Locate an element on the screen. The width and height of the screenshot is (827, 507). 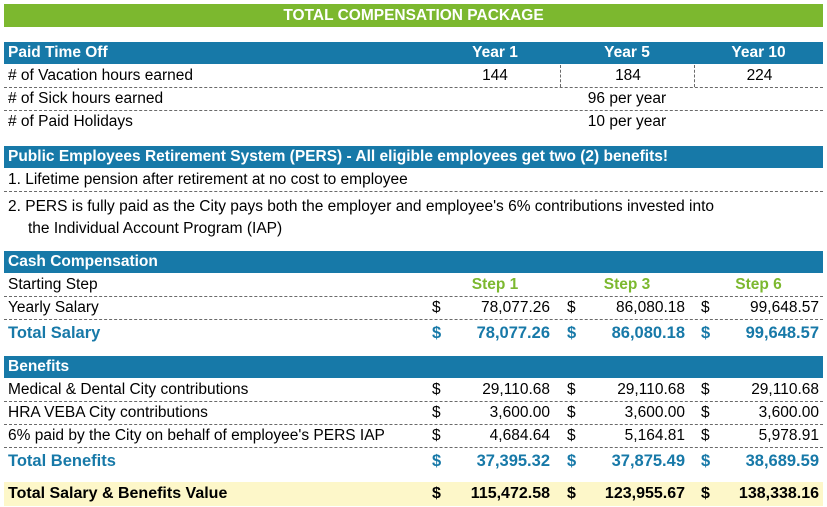
grand-total-step-3: 123,955.67 is located at coordinates (644, 493).